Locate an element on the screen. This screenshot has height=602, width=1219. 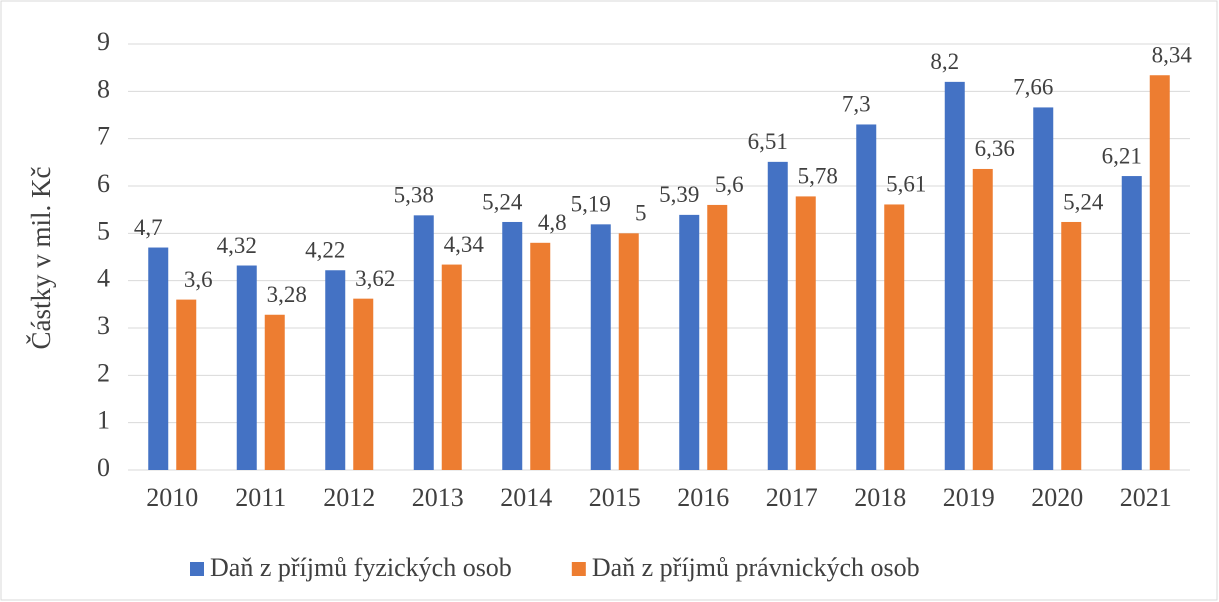
data-label: 4,7 is located at coordinates (148, 227).